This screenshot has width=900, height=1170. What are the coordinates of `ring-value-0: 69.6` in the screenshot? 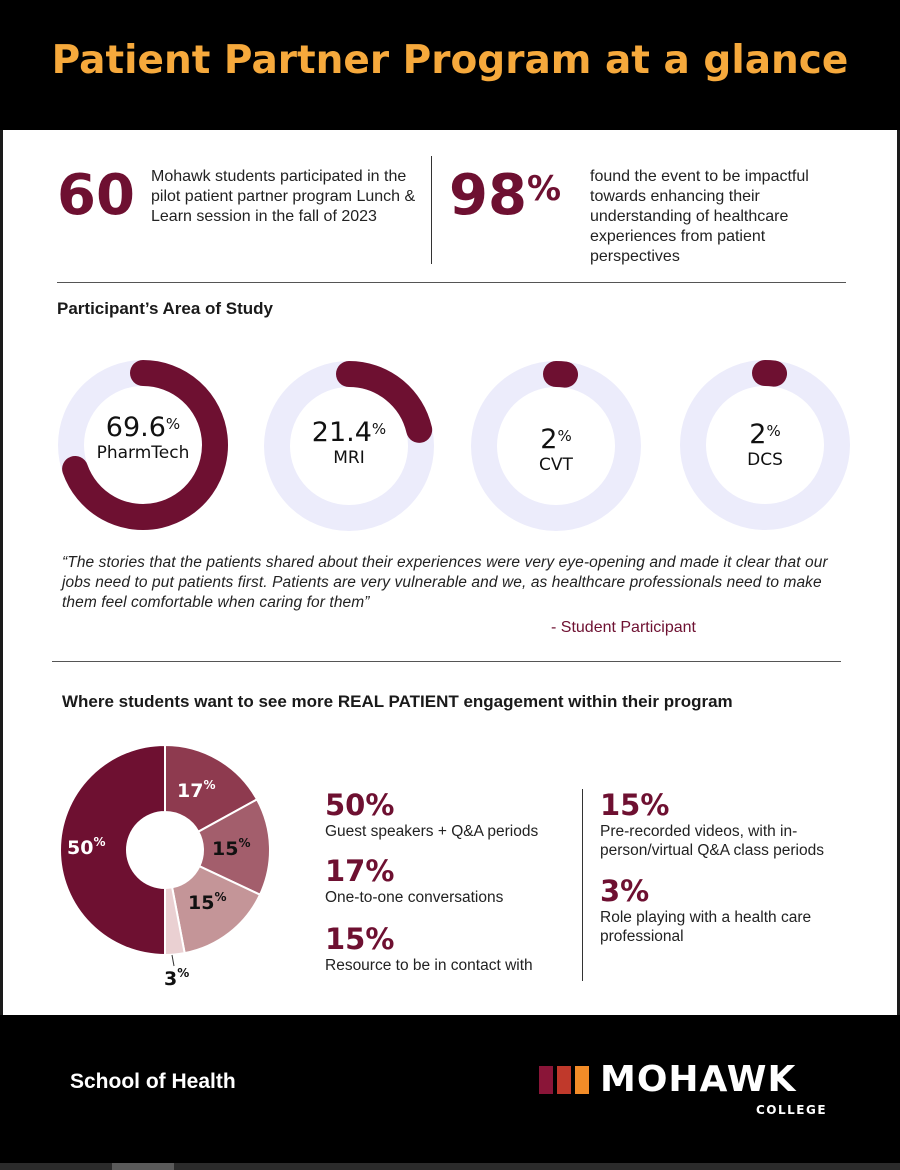 It's located at (135, 427).